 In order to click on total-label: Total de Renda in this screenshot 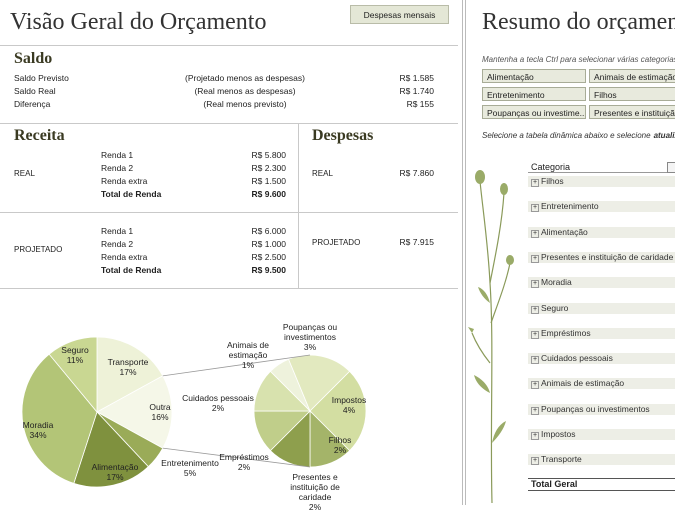, I will do `click(131, 194)`.